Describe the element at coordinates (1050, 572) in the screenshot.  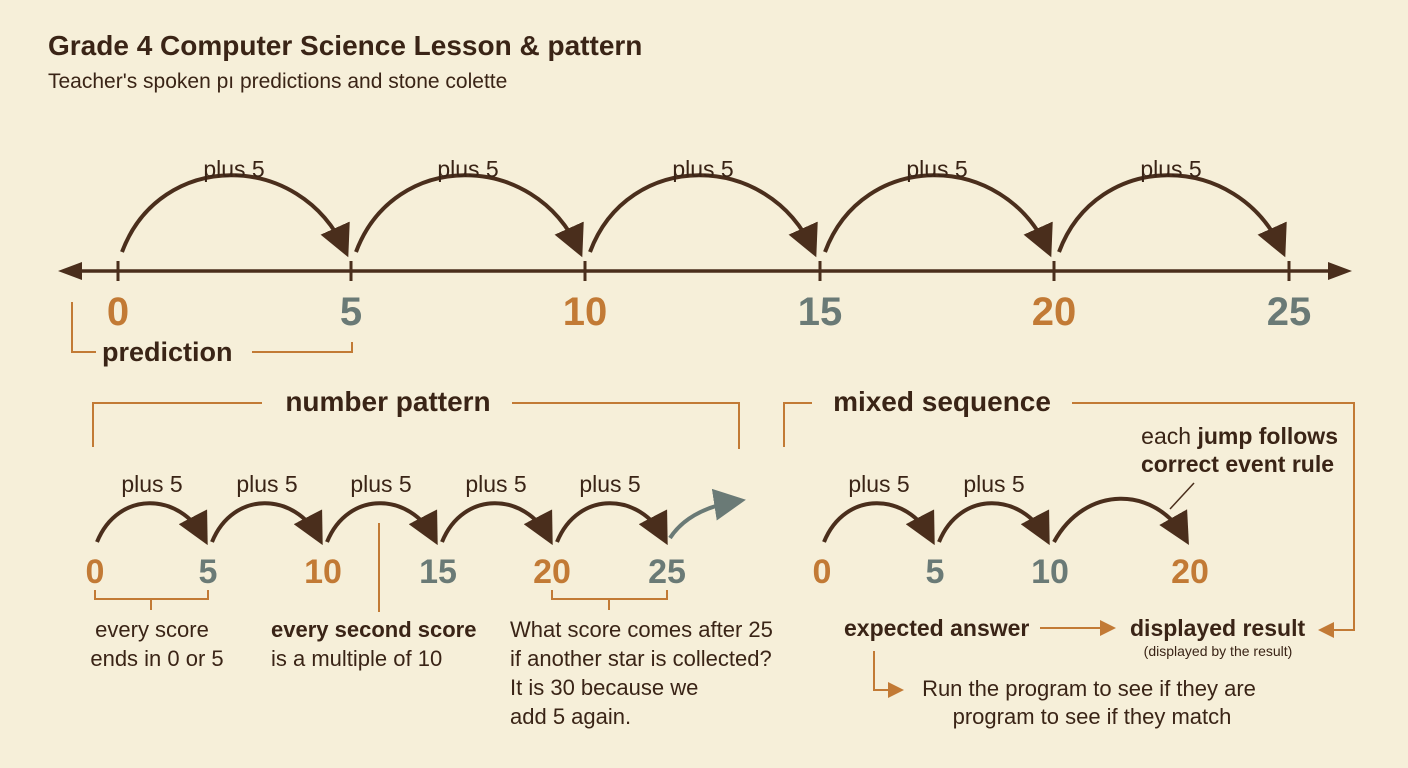
I see `mixed-value: 10` at that location.